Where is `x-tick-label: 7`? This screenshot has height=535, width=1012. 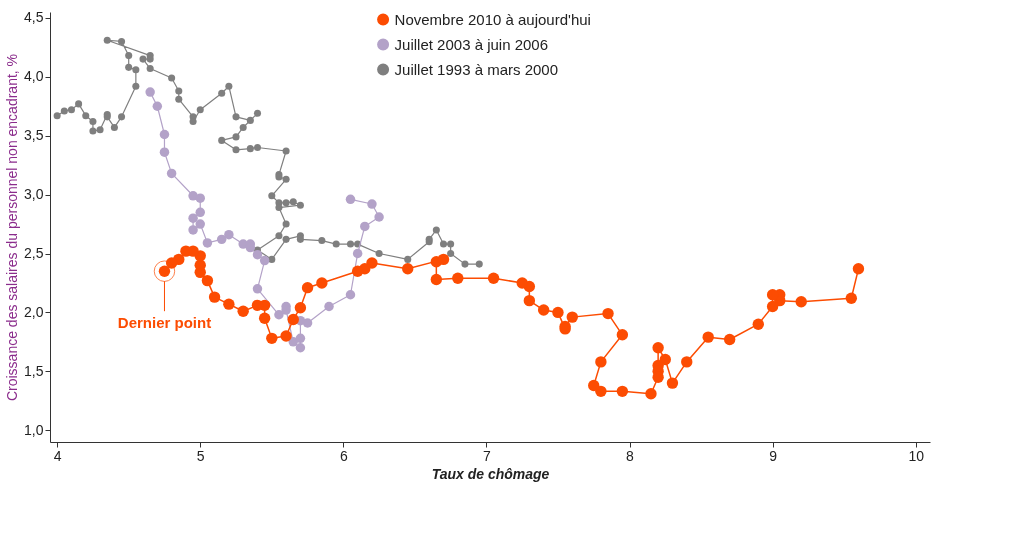 x-tick-label: 7 is located at coordinates (487, 455).